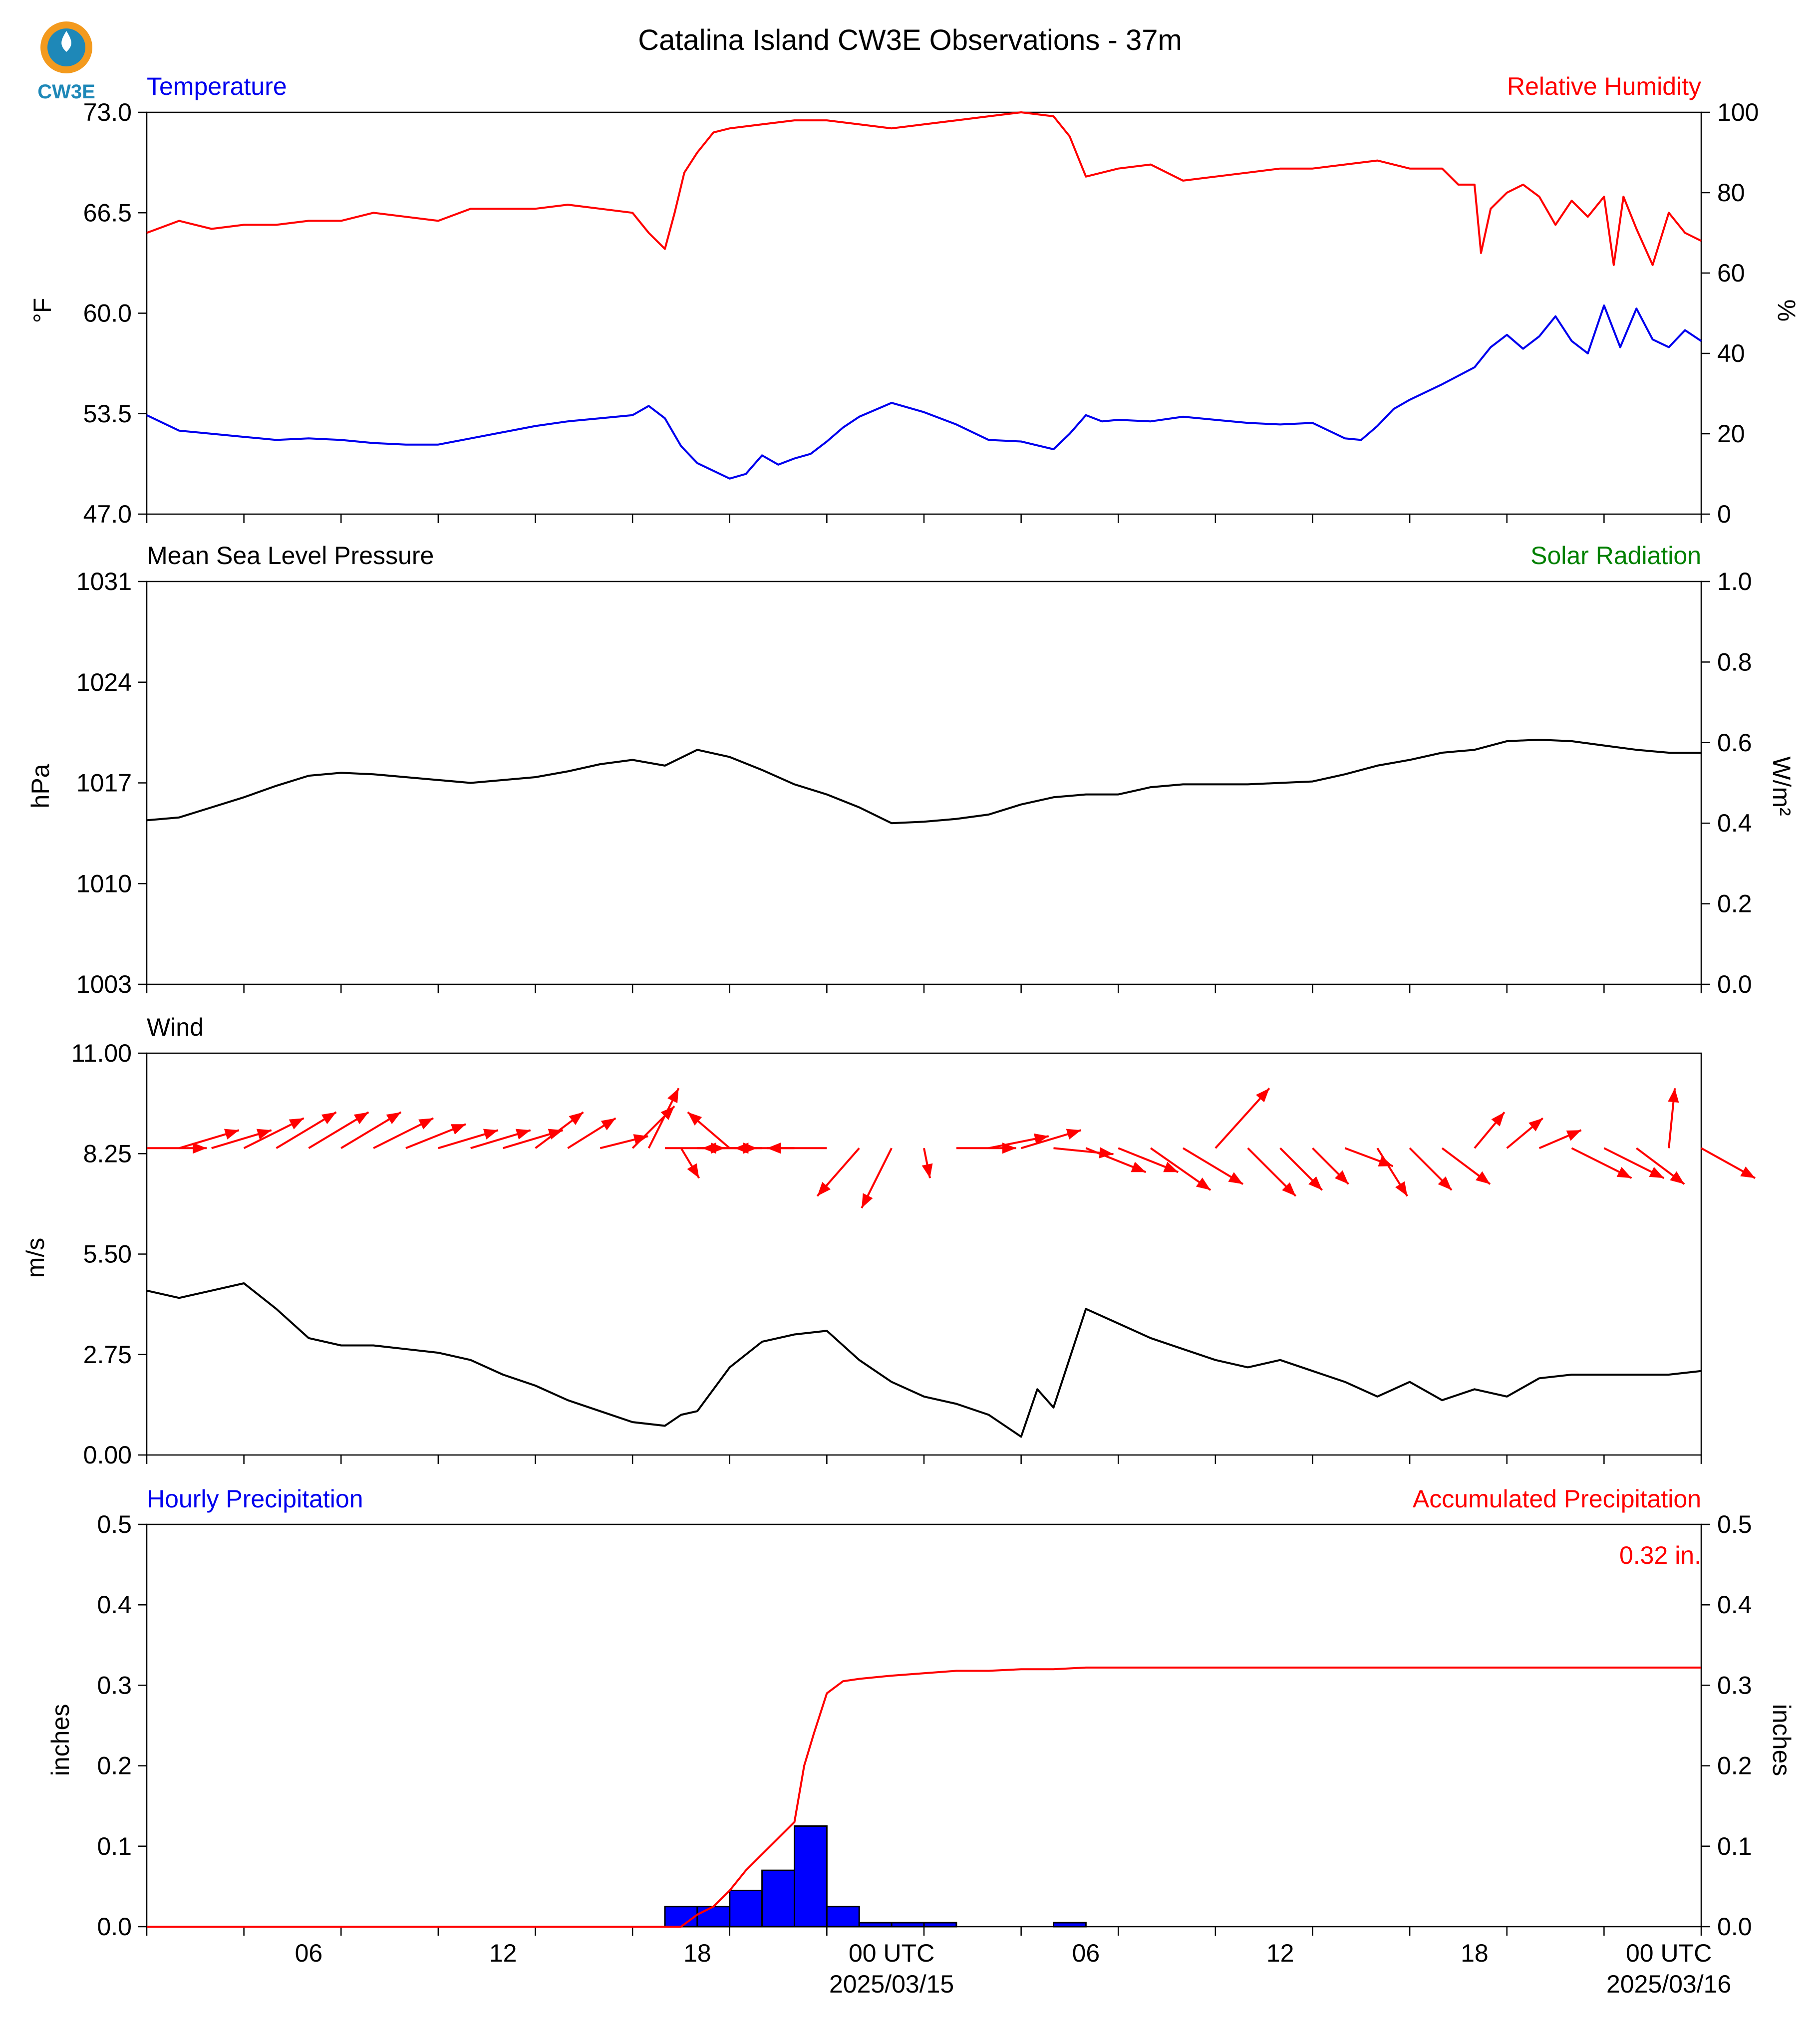 The width and height of the screenshot is (1820, 2028). I want to click on precip-unit-label-right: inches, so click(1782, 1740).